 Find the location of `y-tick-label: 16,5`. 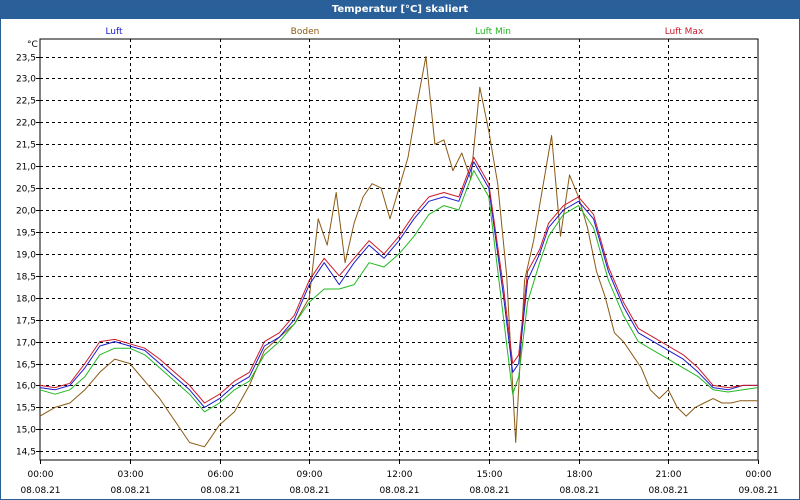

y-tick-label: 16,5 is located at coordinates (26, 366).